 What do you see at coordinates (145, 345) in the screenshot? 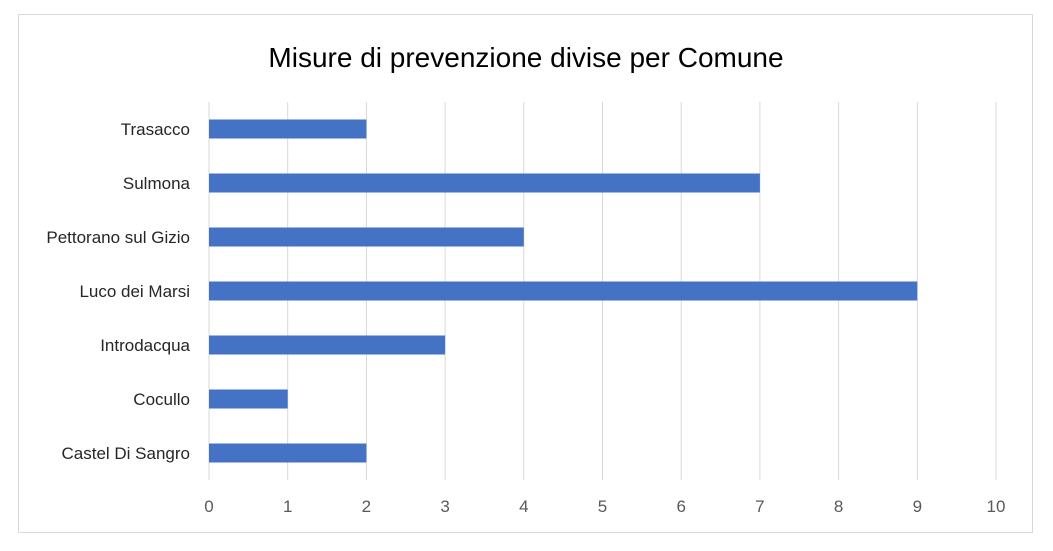
I see `category-label: Introdacqua` at bounding box center [145, 345].